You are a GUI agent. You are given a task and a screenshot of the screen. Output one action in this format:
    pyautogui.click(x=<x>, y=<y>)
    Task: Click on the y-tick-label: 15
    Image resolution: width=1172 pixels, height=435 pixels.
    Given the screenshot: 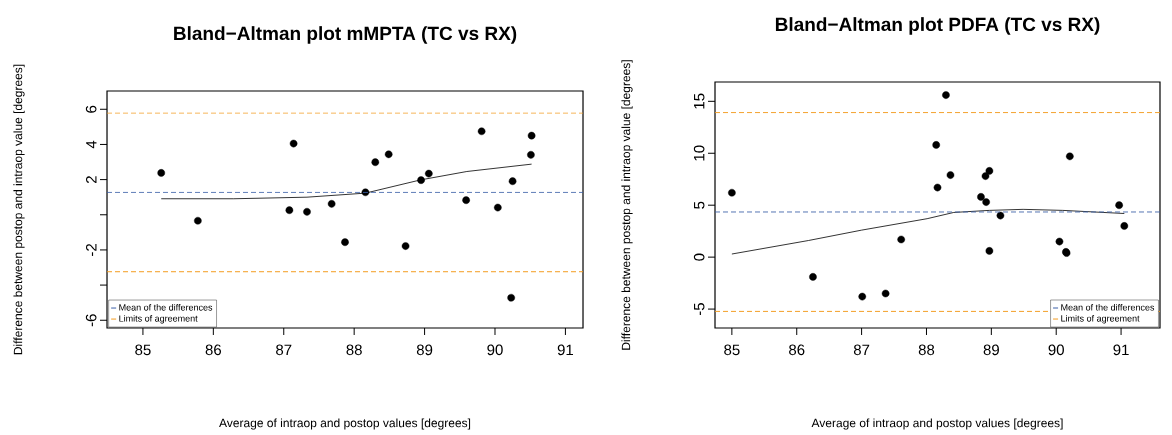 What is the action you would take?
    pyautogui.click(x=699, y=101)
    